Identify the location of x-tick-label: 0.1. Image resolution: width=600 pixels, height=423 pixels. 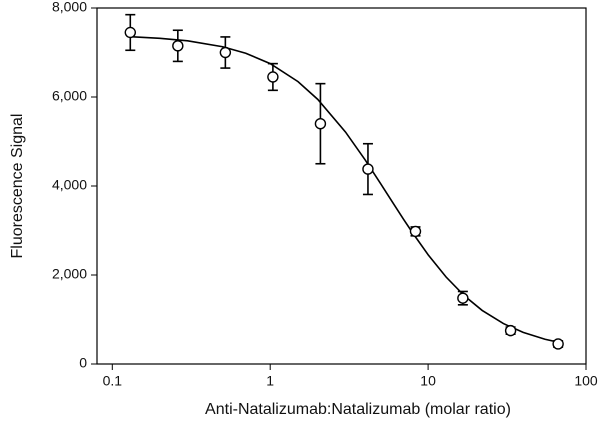
(113, 381).